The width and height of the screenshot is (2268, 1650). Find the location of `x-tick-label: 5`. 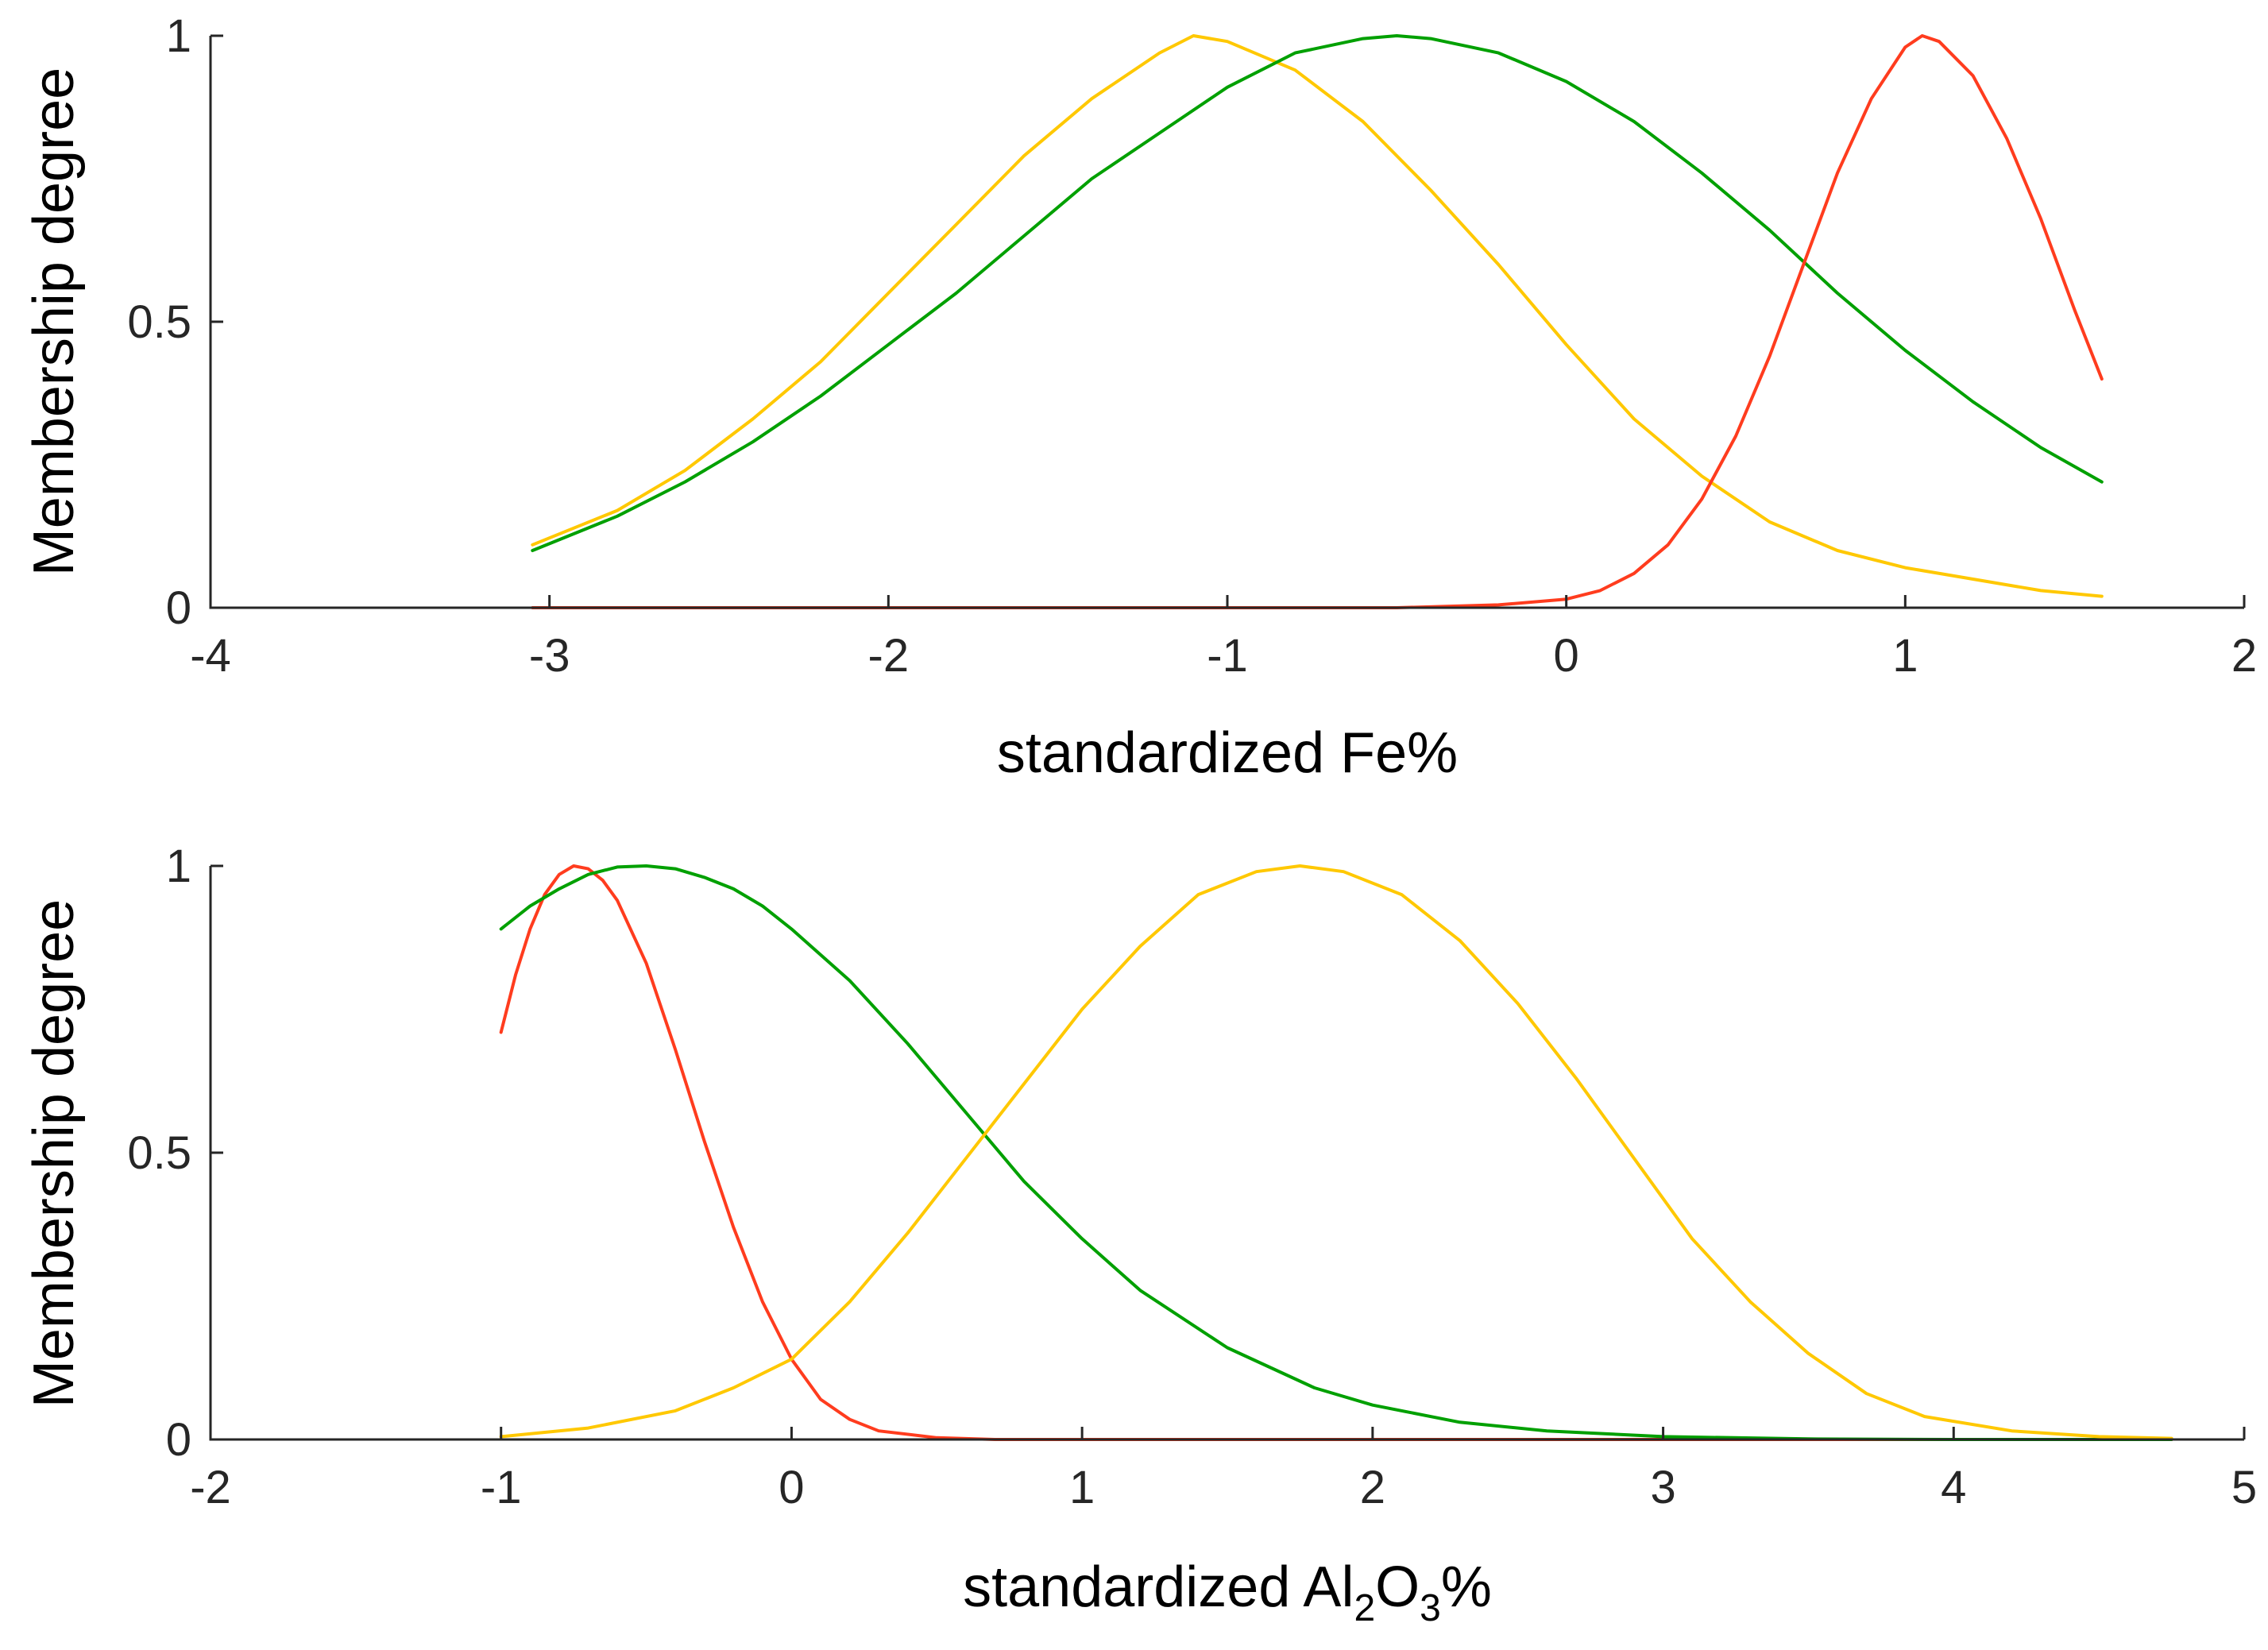

x-tick-label: 5 is located at coordinates (2244, 1487).